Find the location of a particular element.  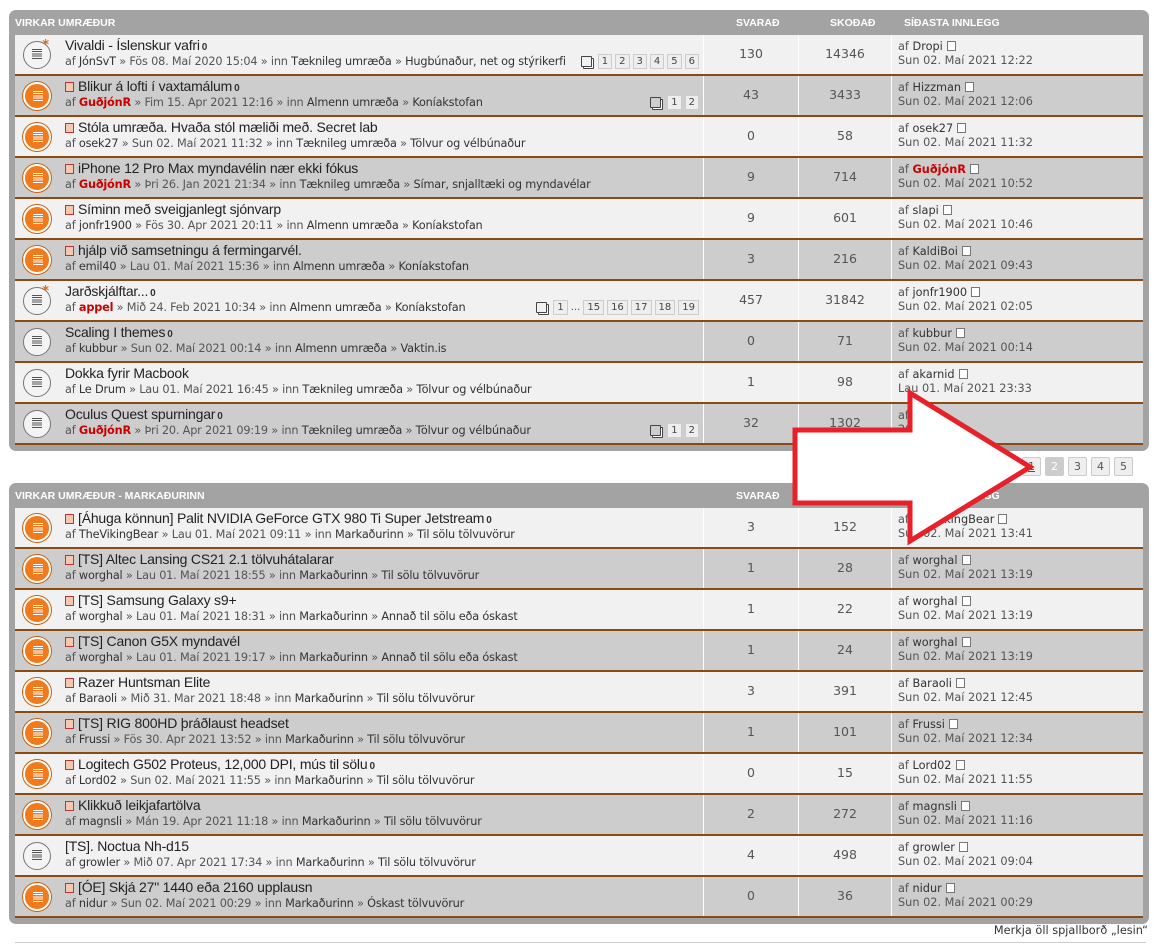

topic-title-link: [TS] Samsung Galaxy s9+ is located at coordinates (157, 600).